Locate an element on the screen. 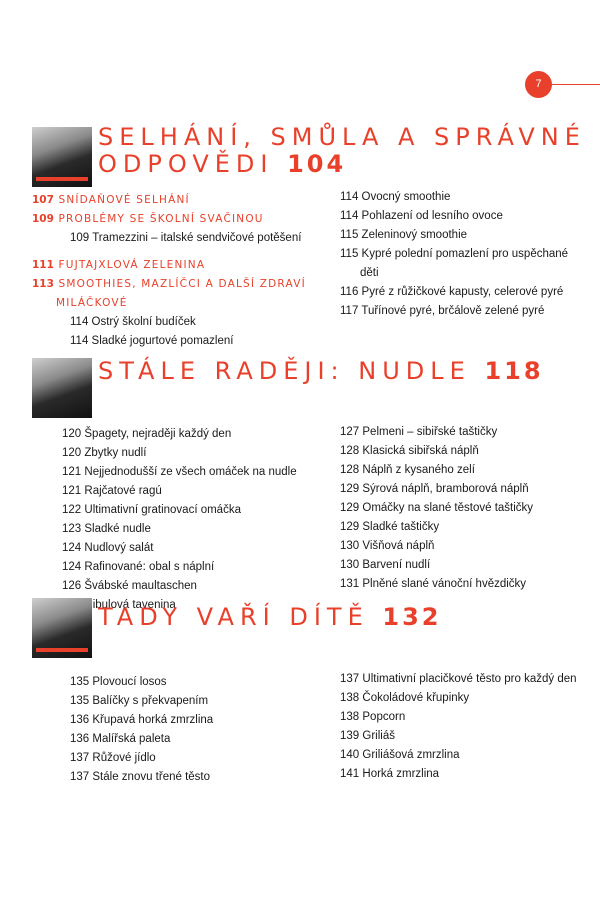 This screenshot has width=600, height=917. section-title-line: STÁLE RADĚJI: NUDLE is located at coordinates (284, 371).